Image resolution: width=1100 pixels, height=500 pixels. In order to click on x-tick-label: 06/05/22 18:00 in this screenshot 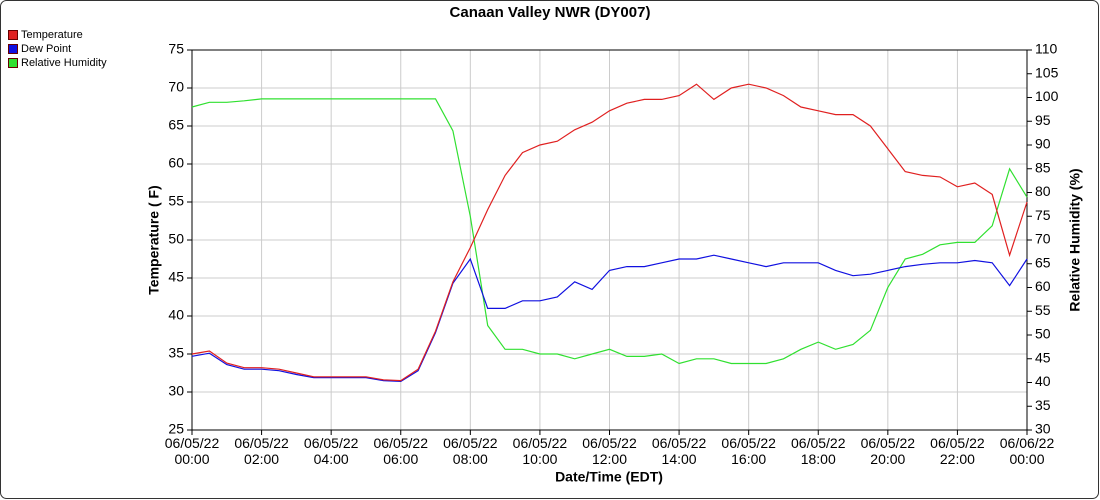, I will do `click(818, 451)`.